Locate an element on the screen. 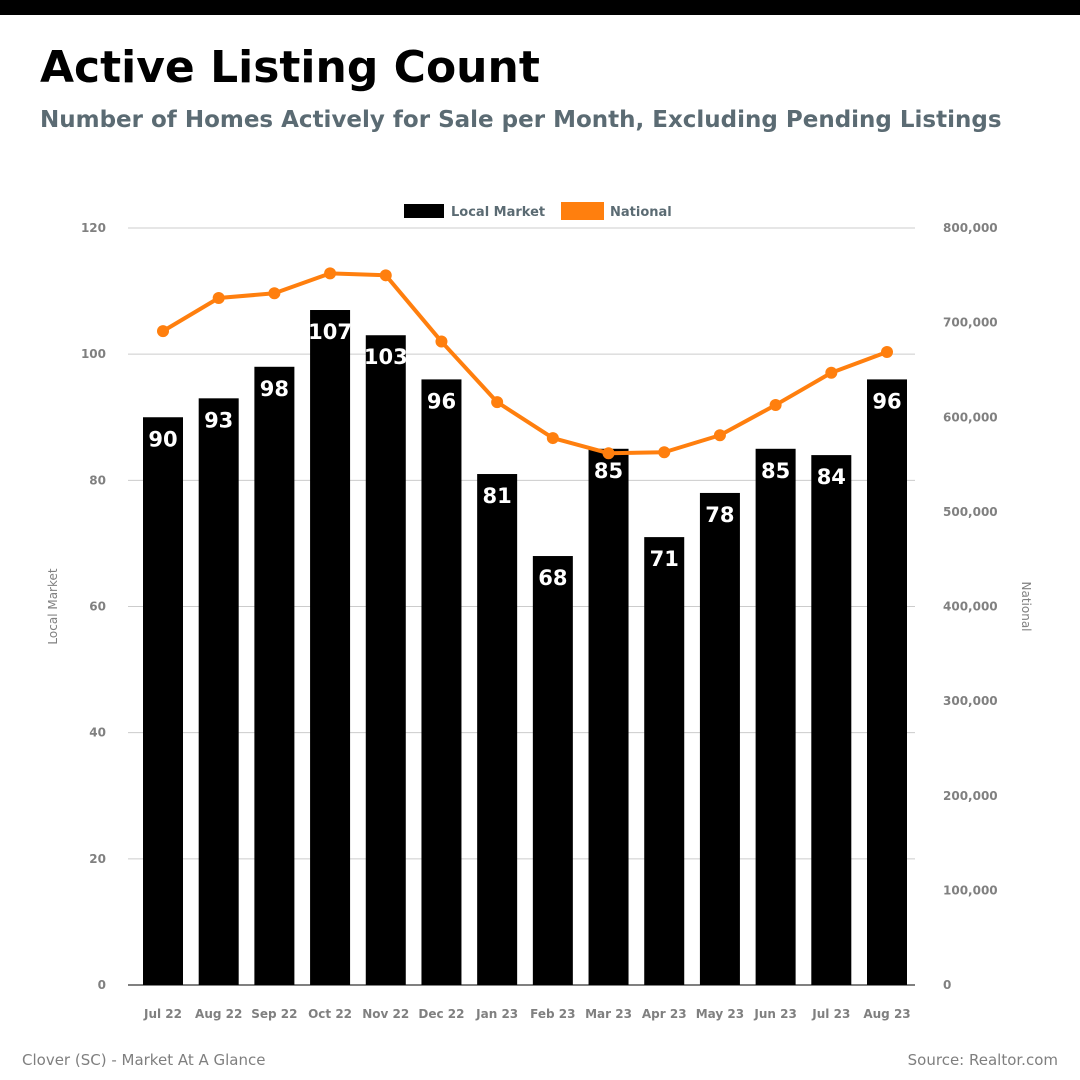 Image resolution: width=1080 pixels, height=1080 pixels. legend-swatch-national is located at coordinates (582, 211).